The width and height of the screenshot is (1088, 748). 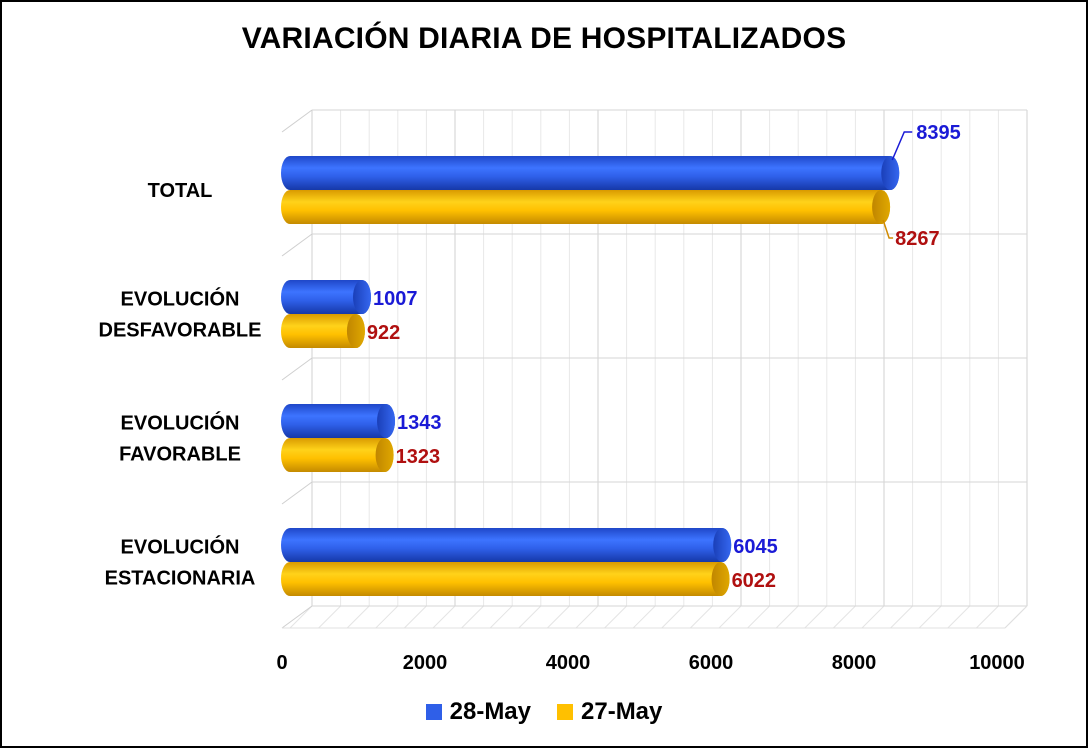 What do you see at coordinates (180, 455) in the screenshot?
I see `category-label: FAVORABLE` at bounding box center [180, 455].